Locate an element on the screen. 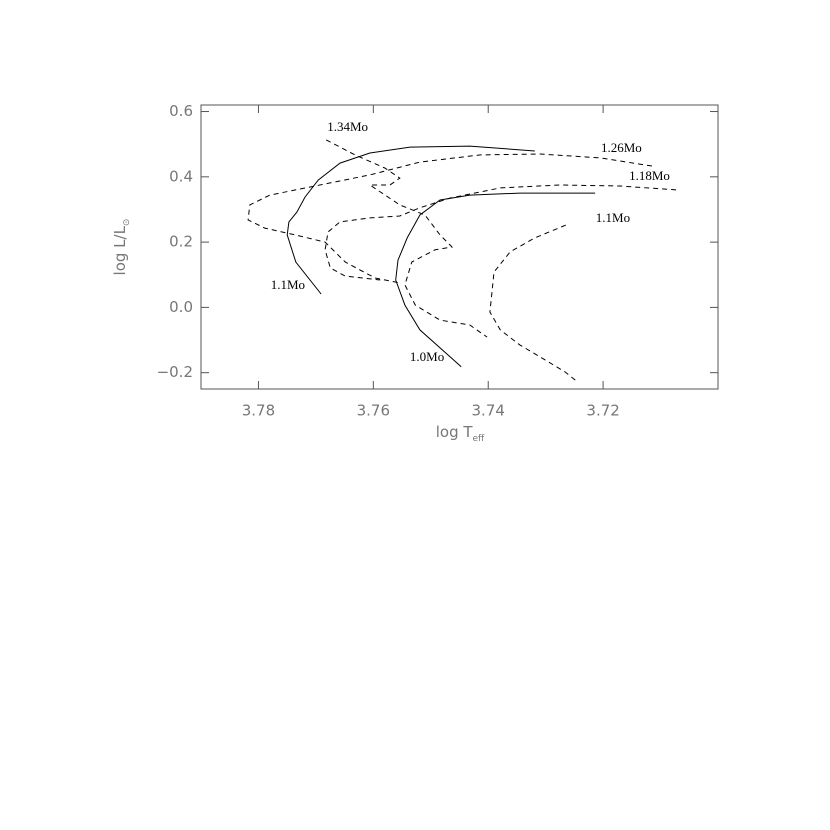 The width and height of the screenshot is (830, 830). x-tick-label: 3.74 is located at coordinates (488, 411).